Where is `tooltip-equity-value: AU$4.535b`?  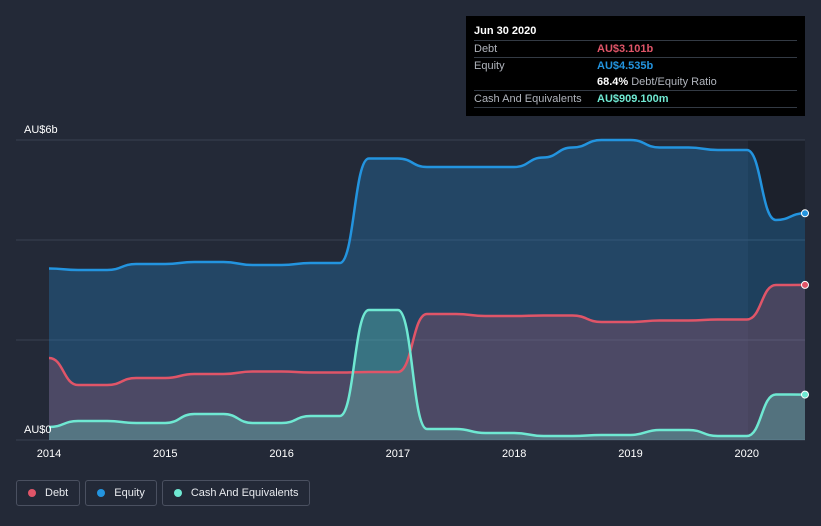 tooltip-equity-value: AU$4.535b is located at coordinates (625, 66).